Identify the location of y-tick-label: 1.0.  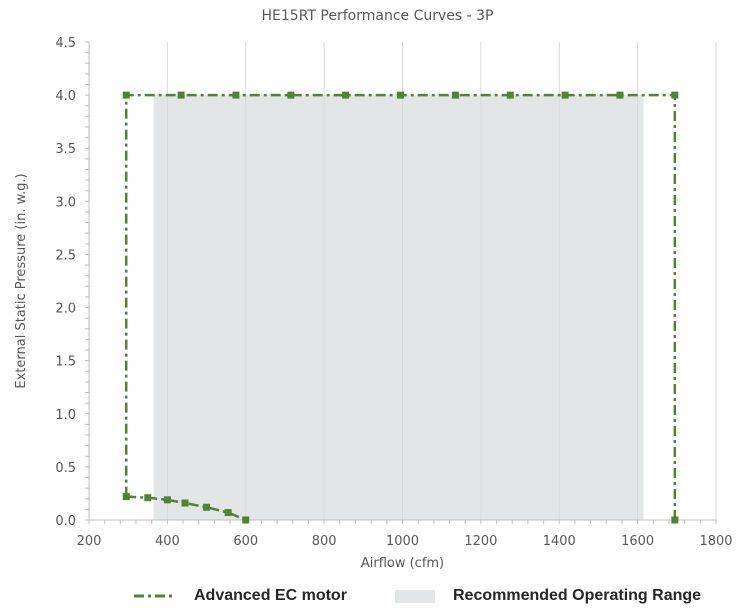
(65, 415).